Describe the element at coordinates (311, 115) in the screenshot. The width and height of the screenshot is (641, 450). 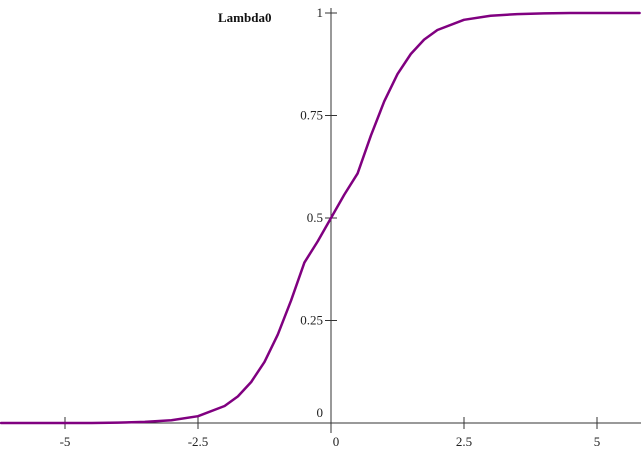
I see `y-tick-label: 0.75` at that location.